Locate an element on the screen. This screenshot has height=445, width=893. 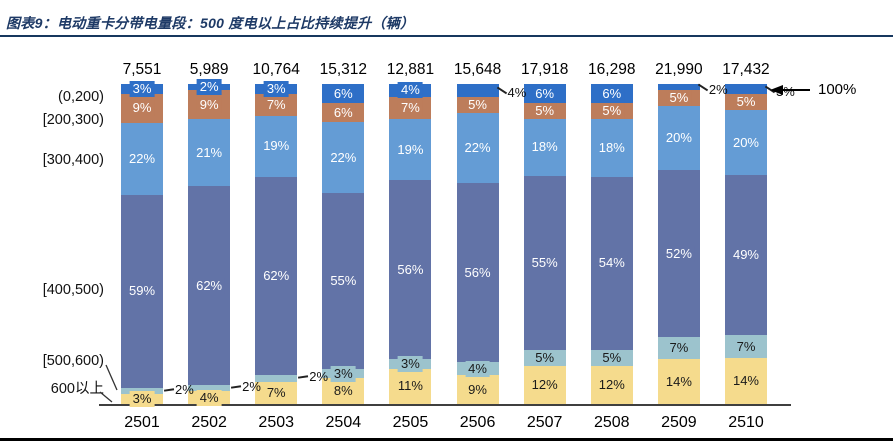
axis-row-label: [400,500) is located at coordinates (73, 290).